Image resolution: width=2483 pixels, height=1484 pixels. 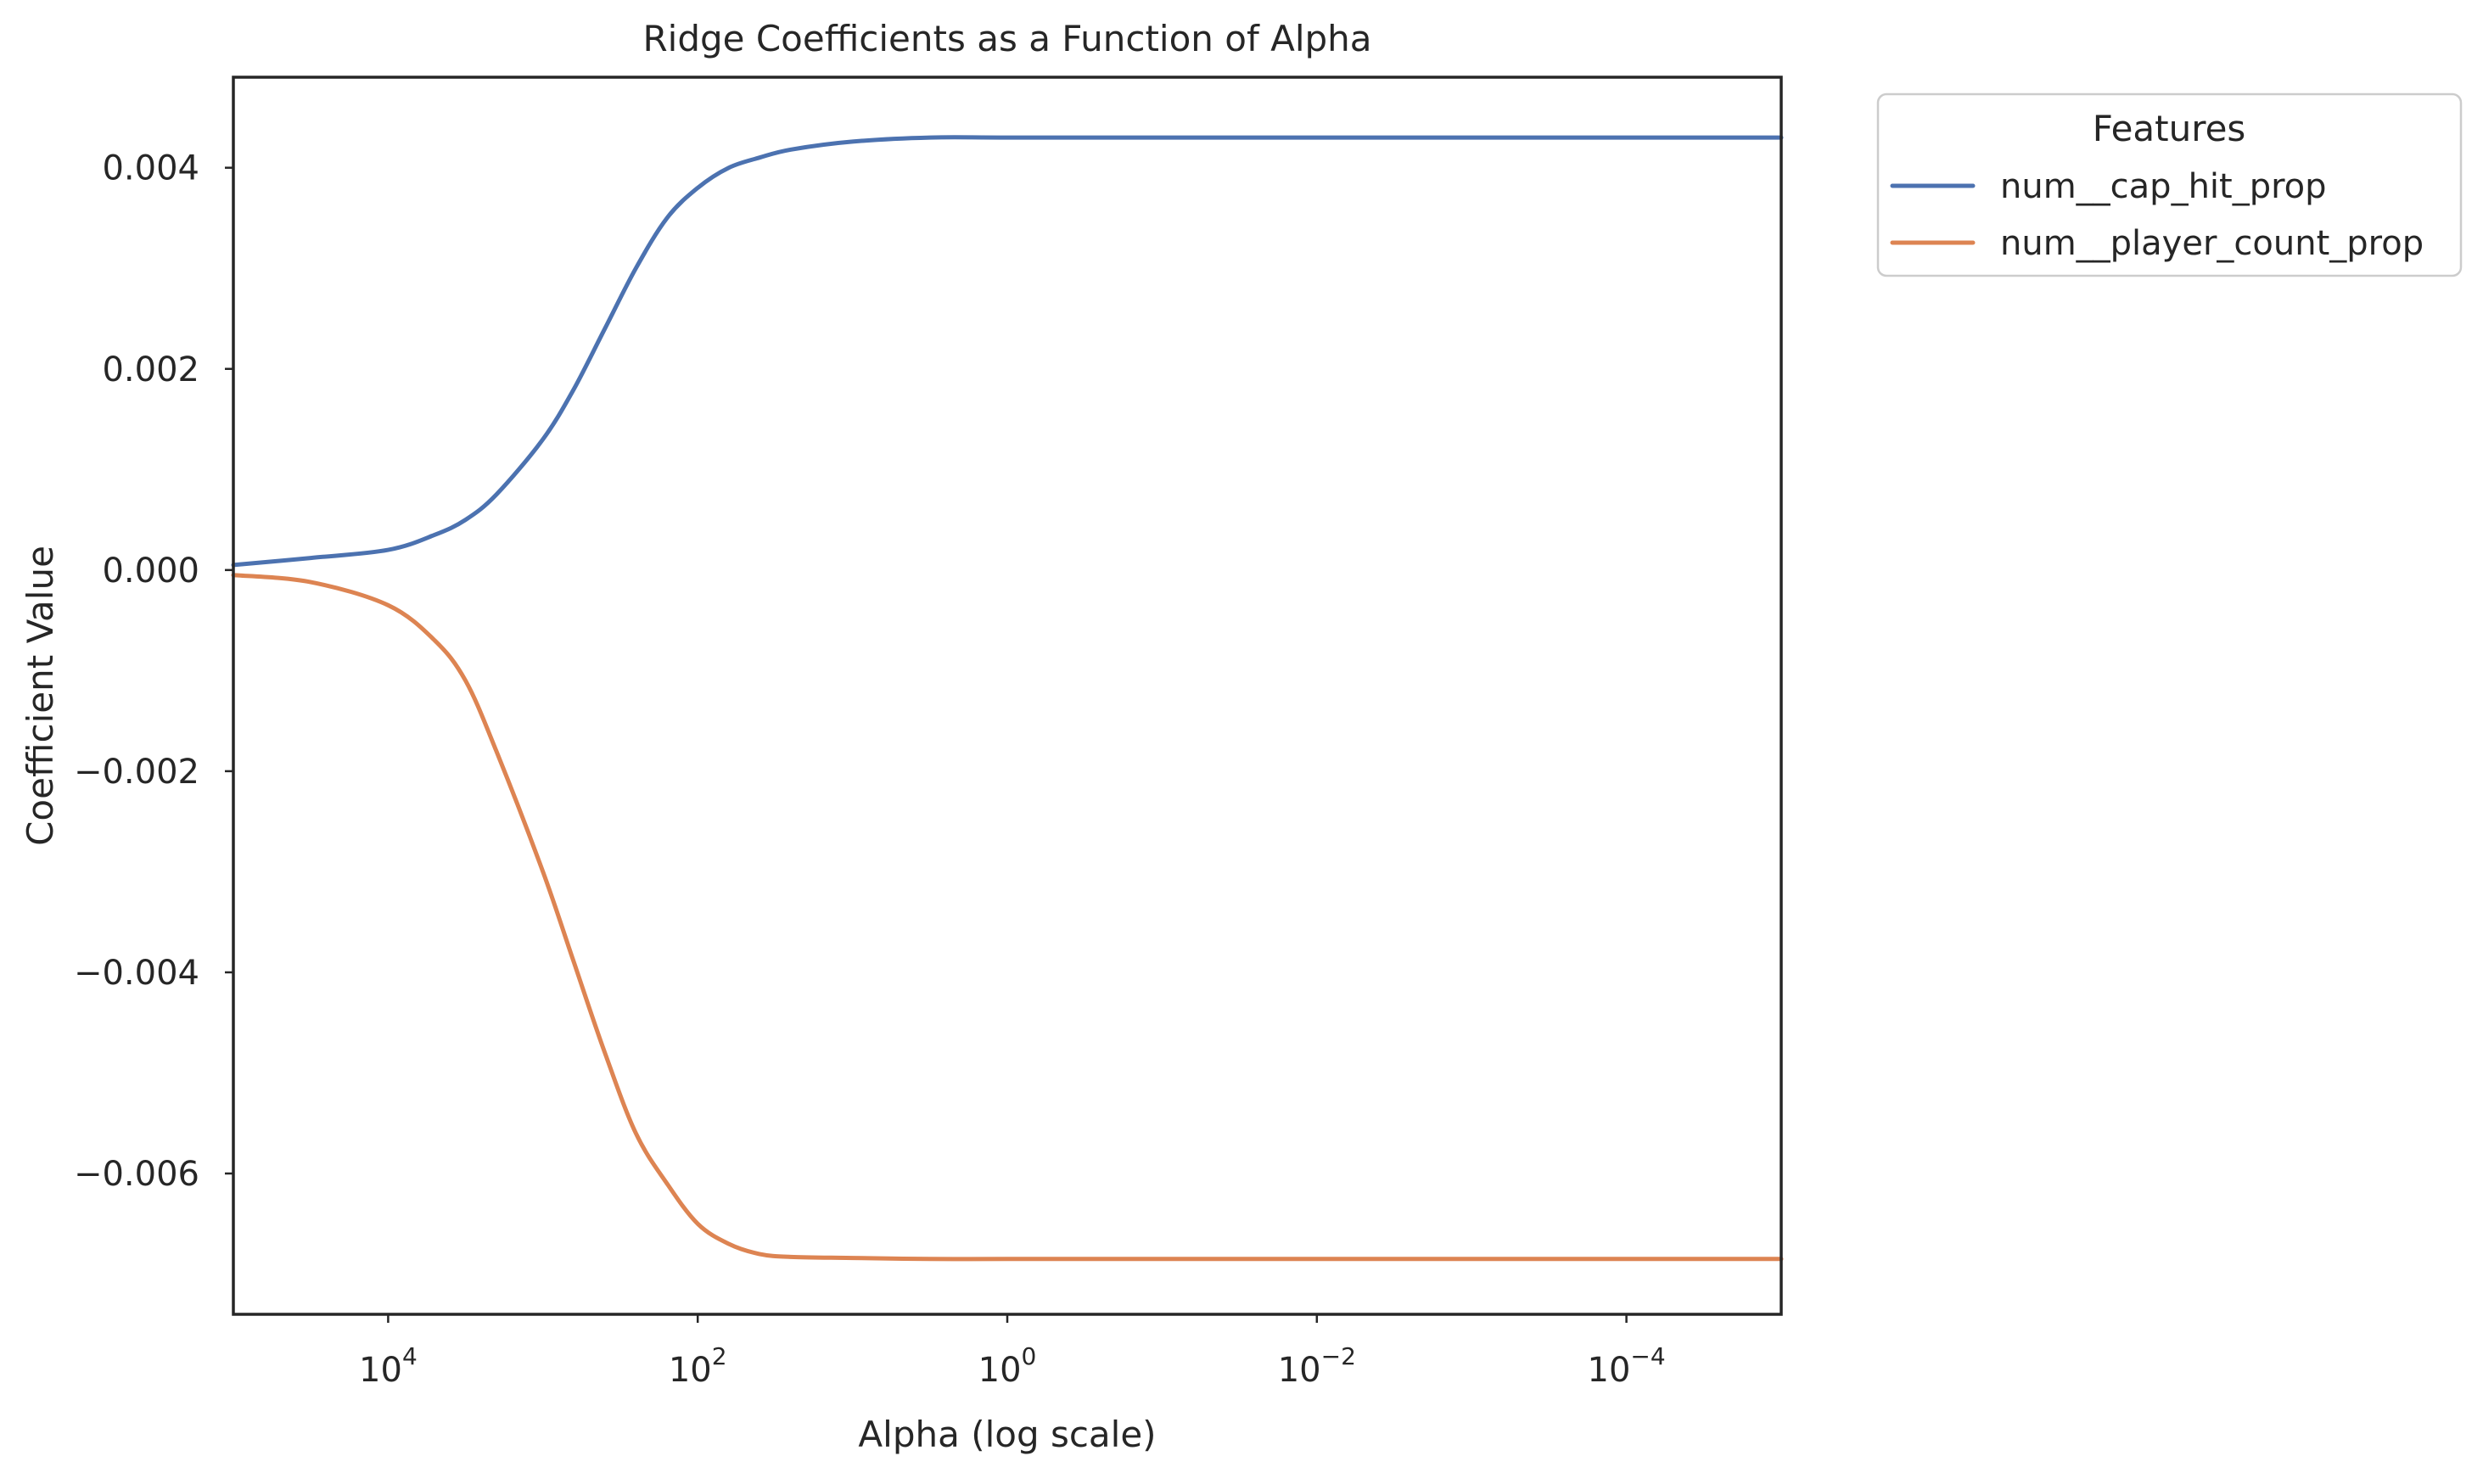 I want to click on legend-title: Features, so click(x=2169, y=128).